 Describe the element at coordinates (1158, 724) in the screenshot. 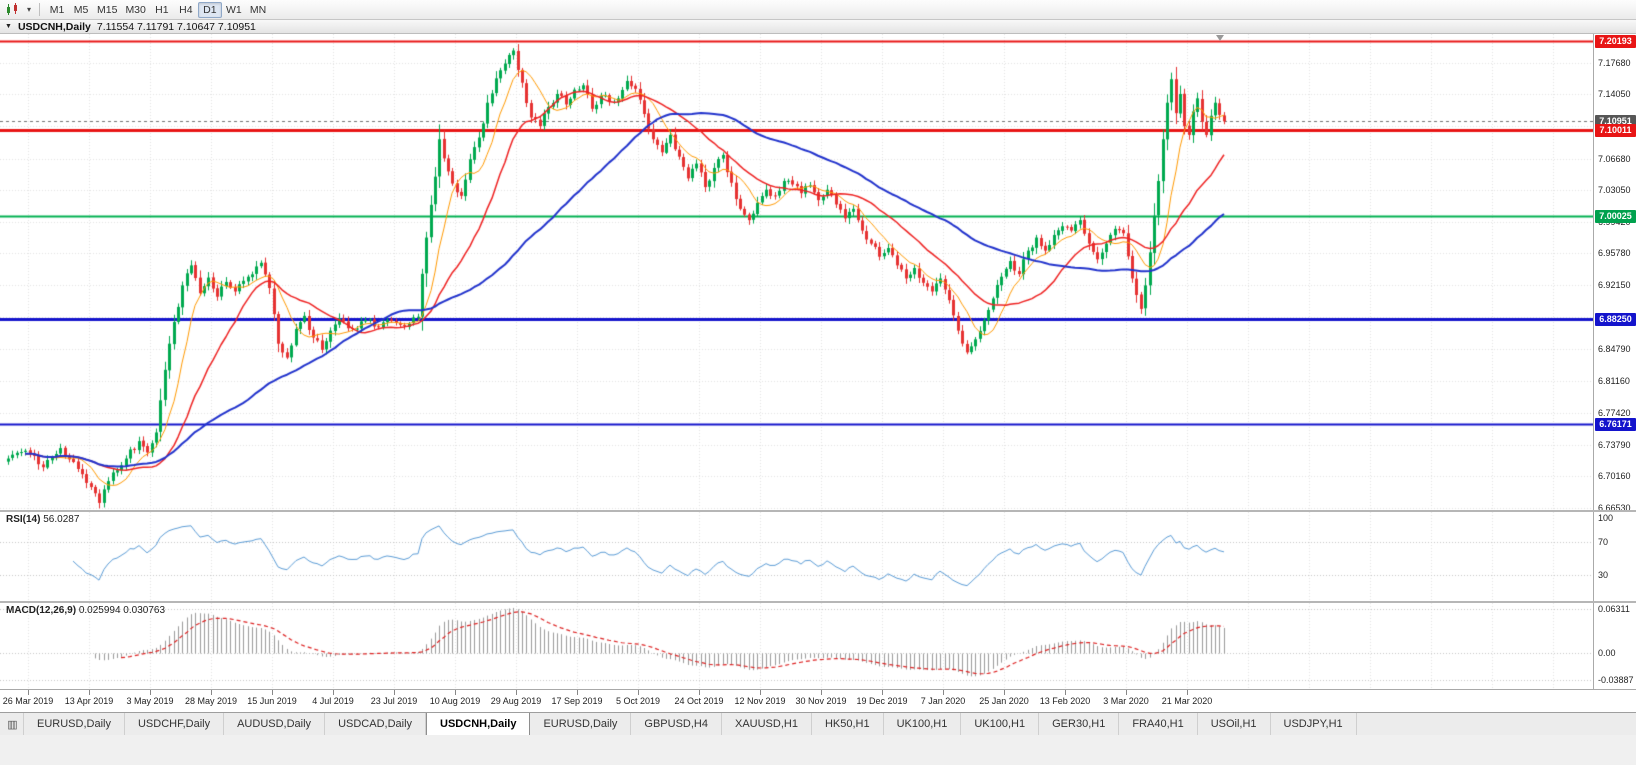

I see `chart-tab-fra40-h1: FRA40,H1` at that location.